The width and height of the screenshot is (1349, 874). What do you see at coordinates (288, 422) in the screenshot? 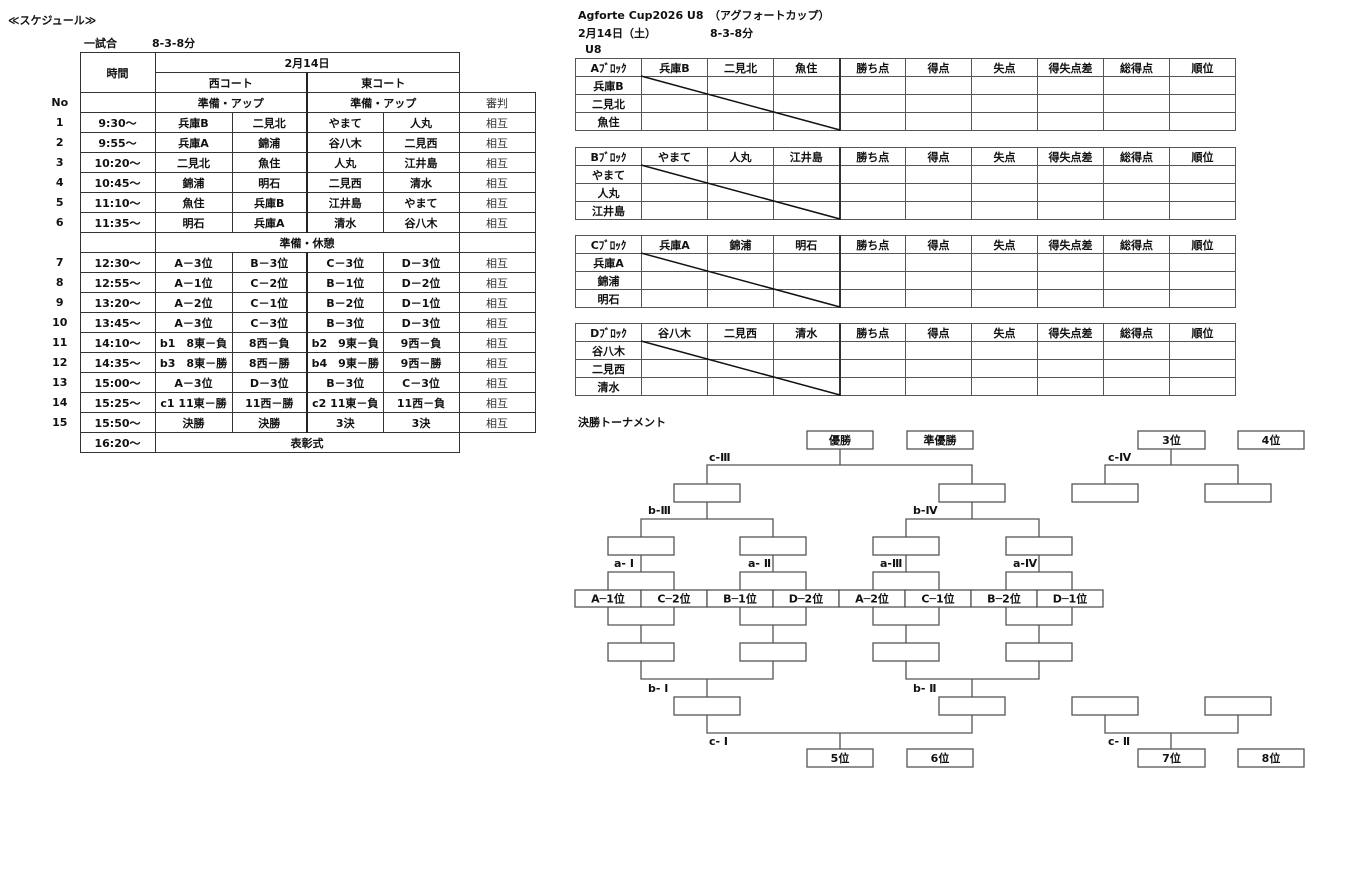
I see `schedule-row: 15 15:50～ 決勝 決勝 3決 3決 相互` at bounding box center [288, 422].